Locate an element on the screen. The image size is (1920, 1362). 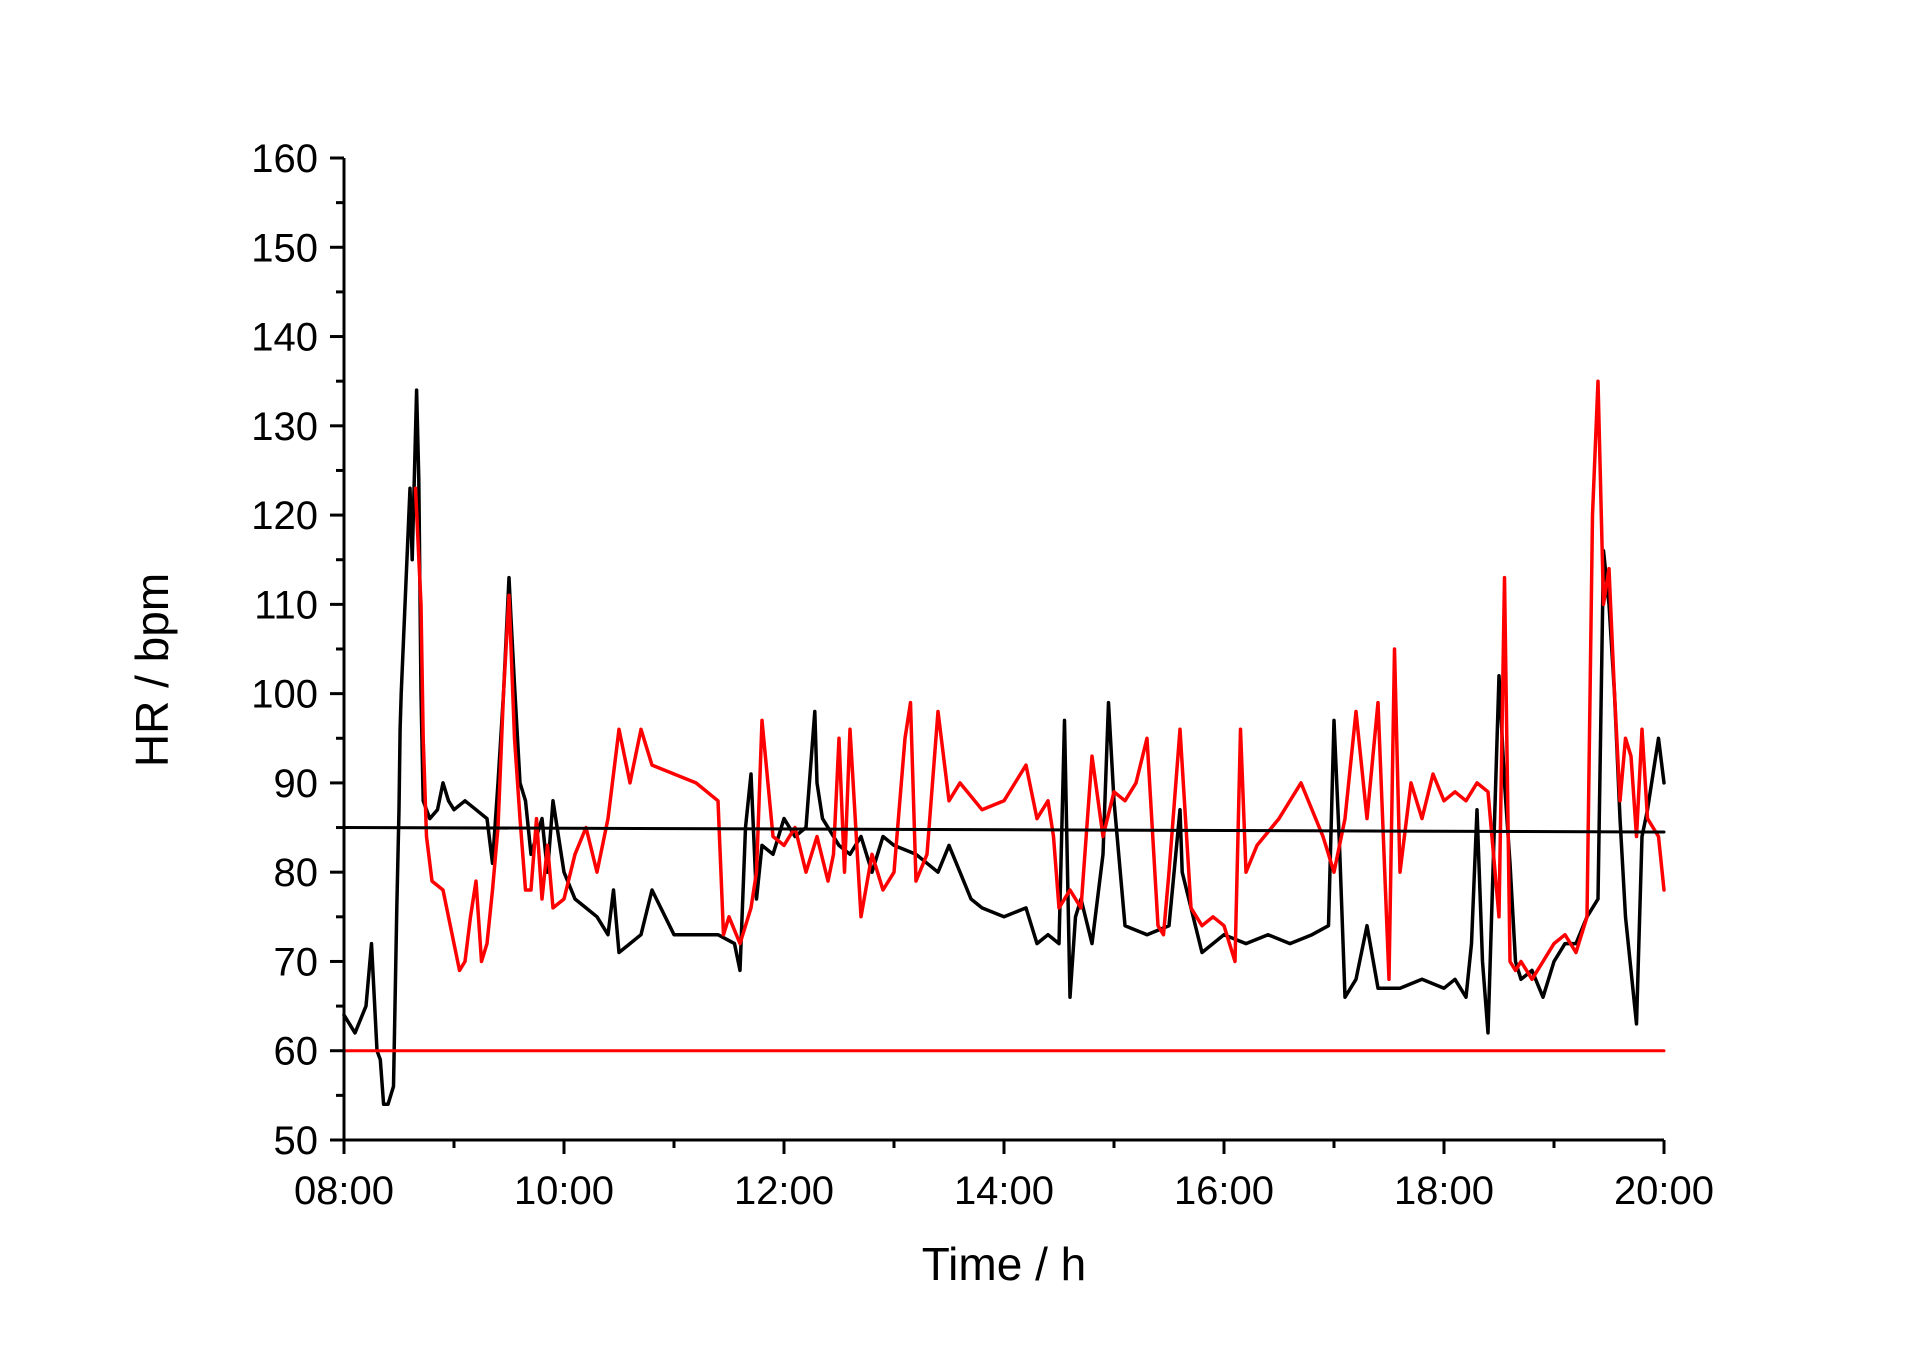
x-axis-title: Time / h is located at coordinates (1004, 1264).